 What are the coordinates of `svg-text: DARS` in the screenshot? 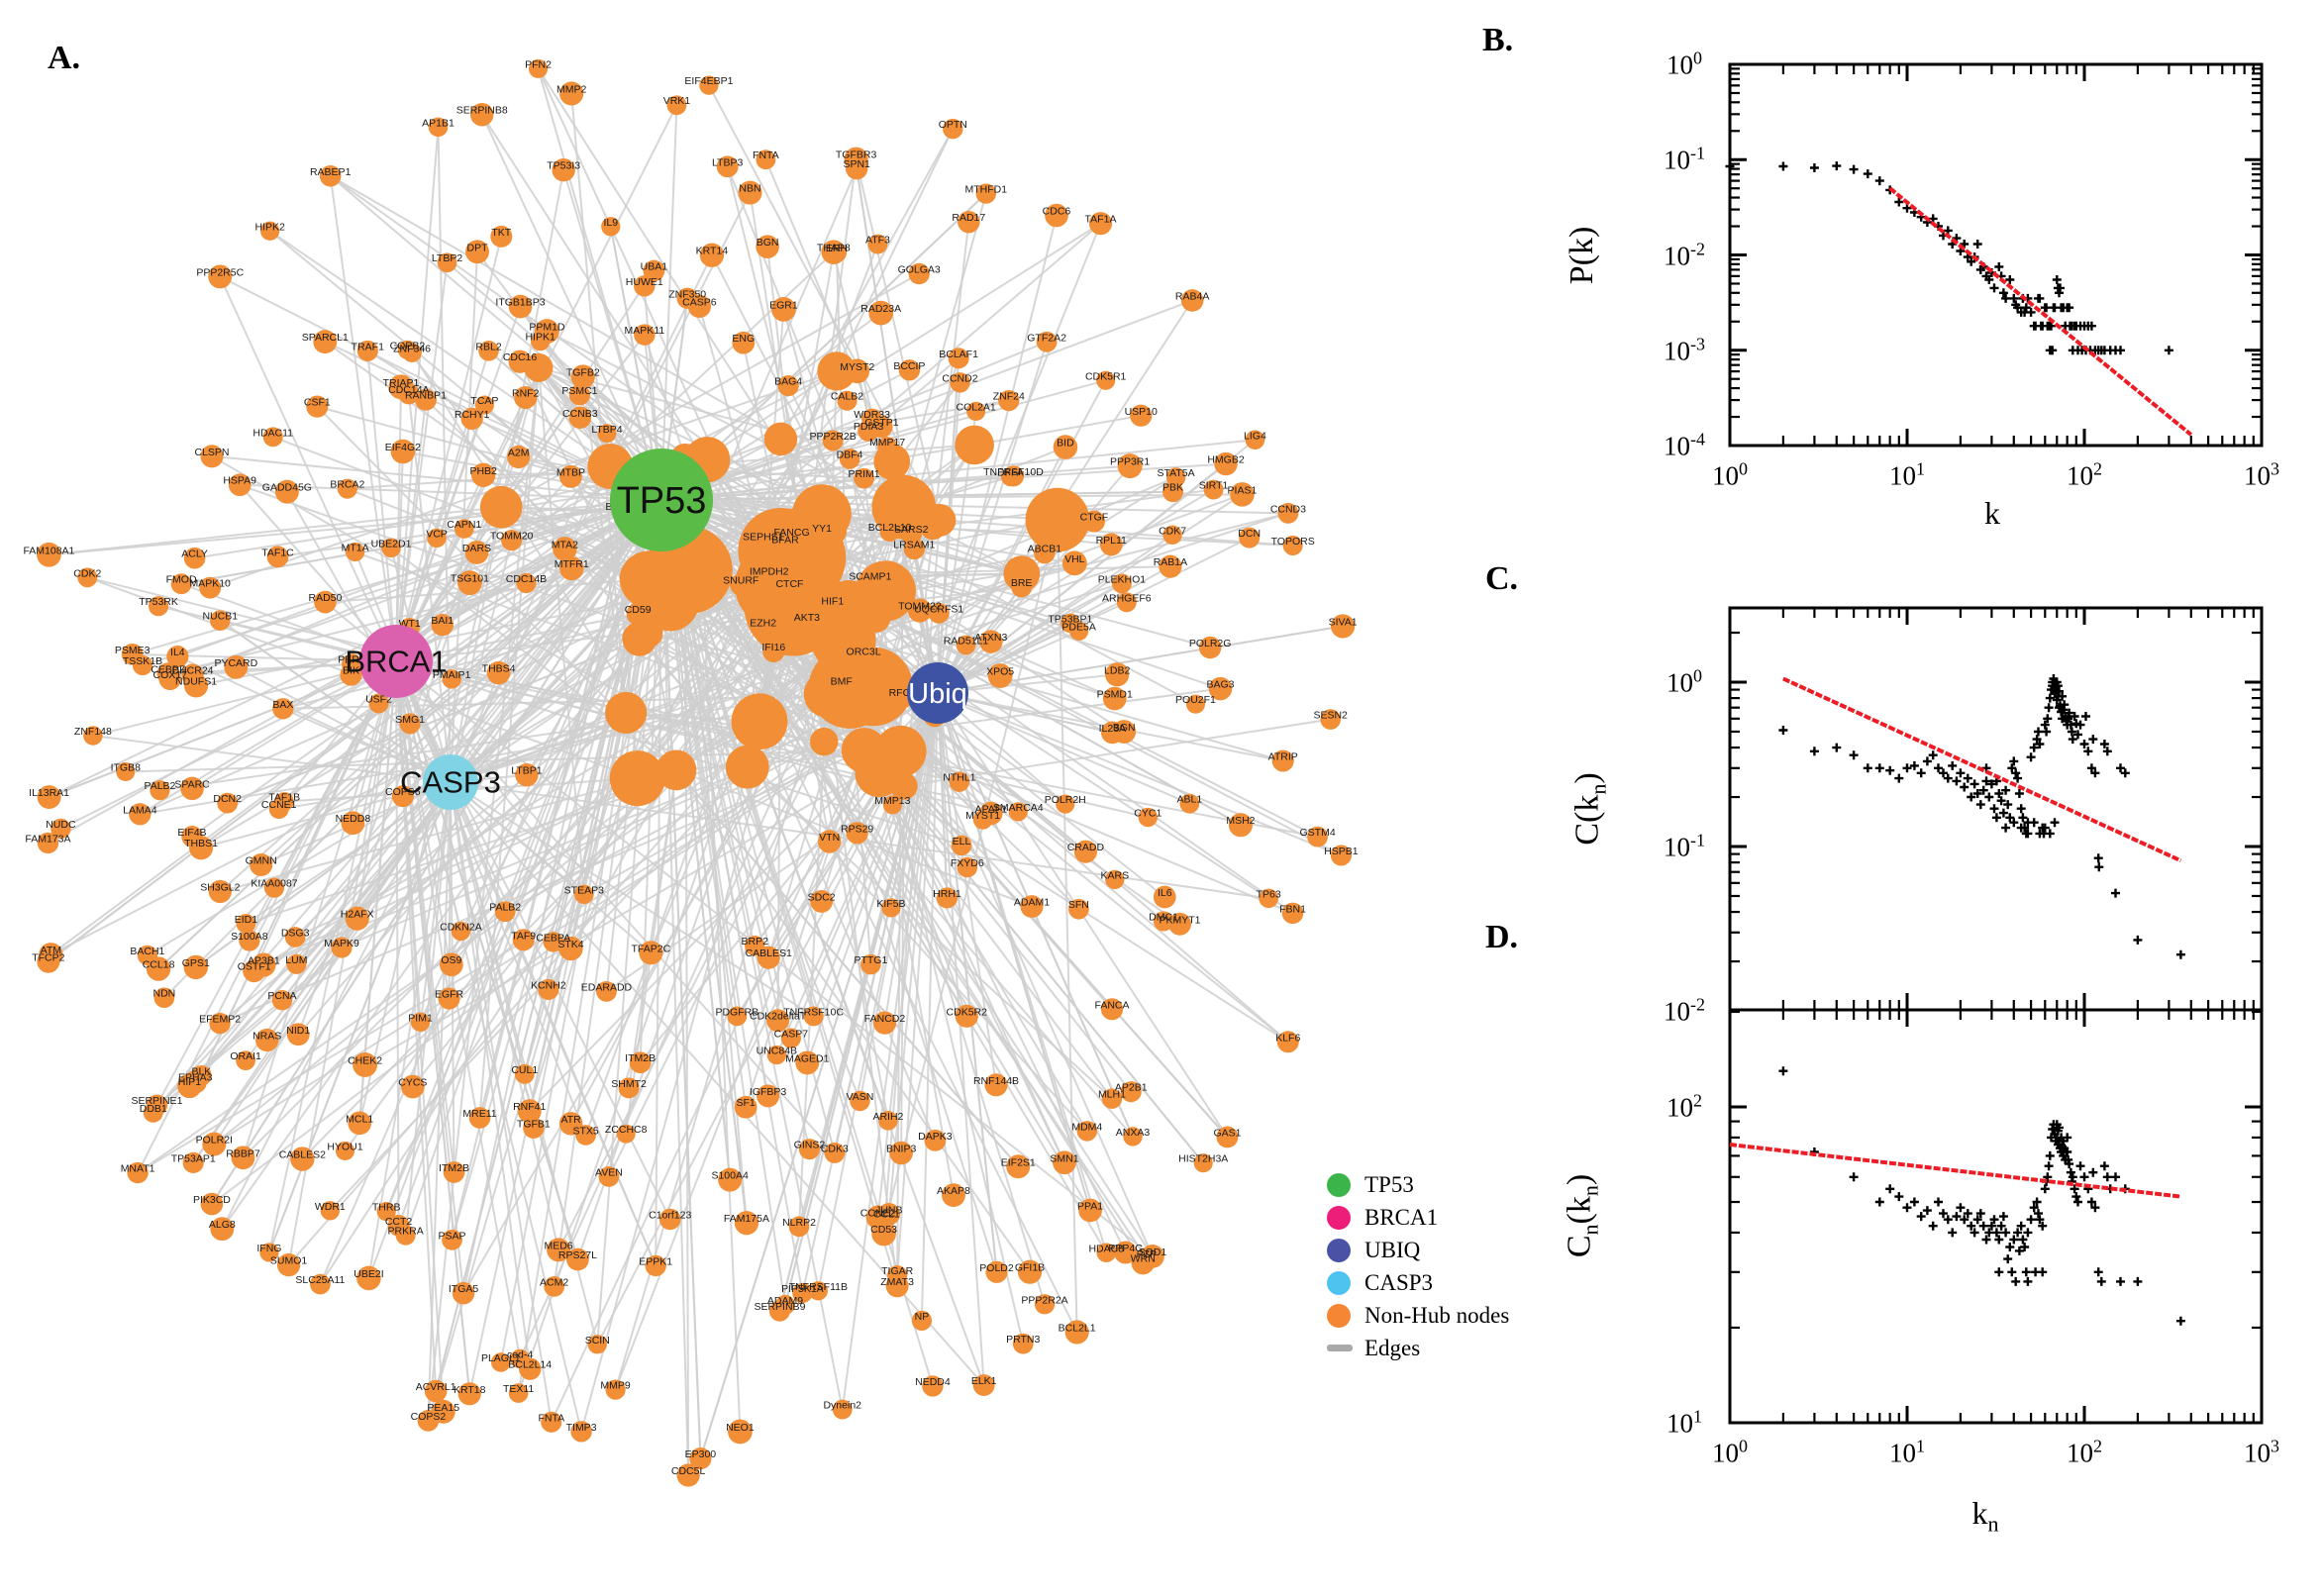 It's located at (477, 548).